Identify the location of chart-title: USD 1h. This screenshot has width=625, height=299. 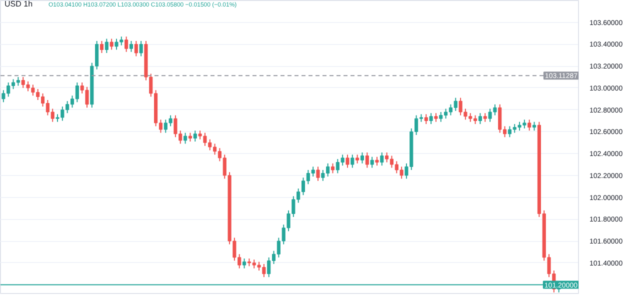
(18, 4).